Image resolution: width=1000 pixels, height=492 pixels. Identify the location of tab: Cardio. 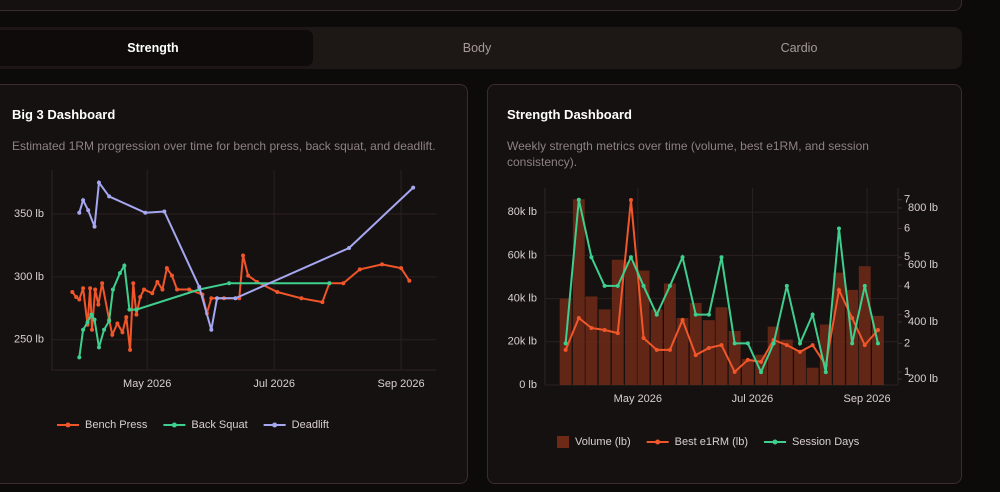
(799, 48).